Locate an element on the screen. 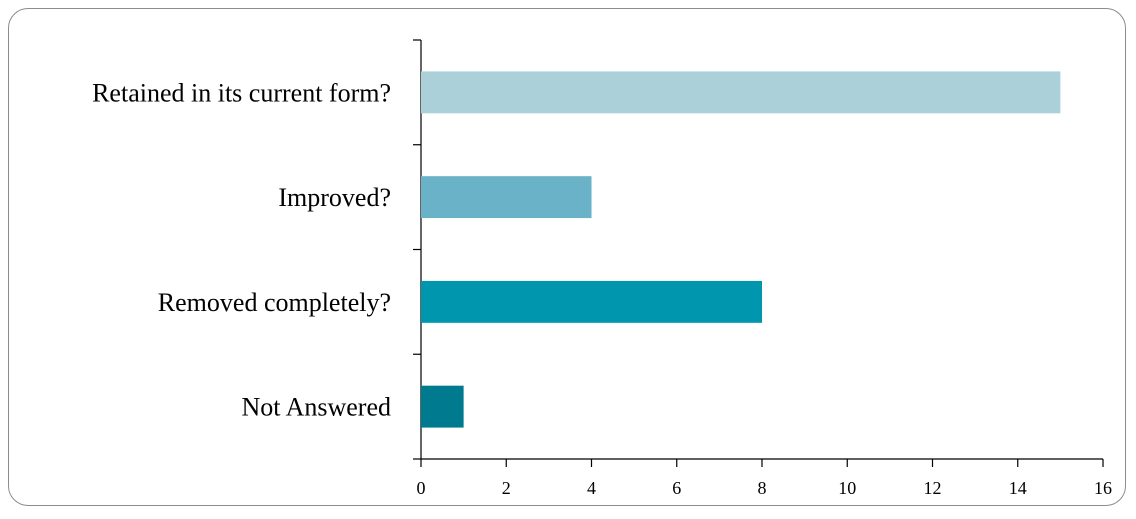  x-tick-label: 4 is located at coordinates (591, 488).